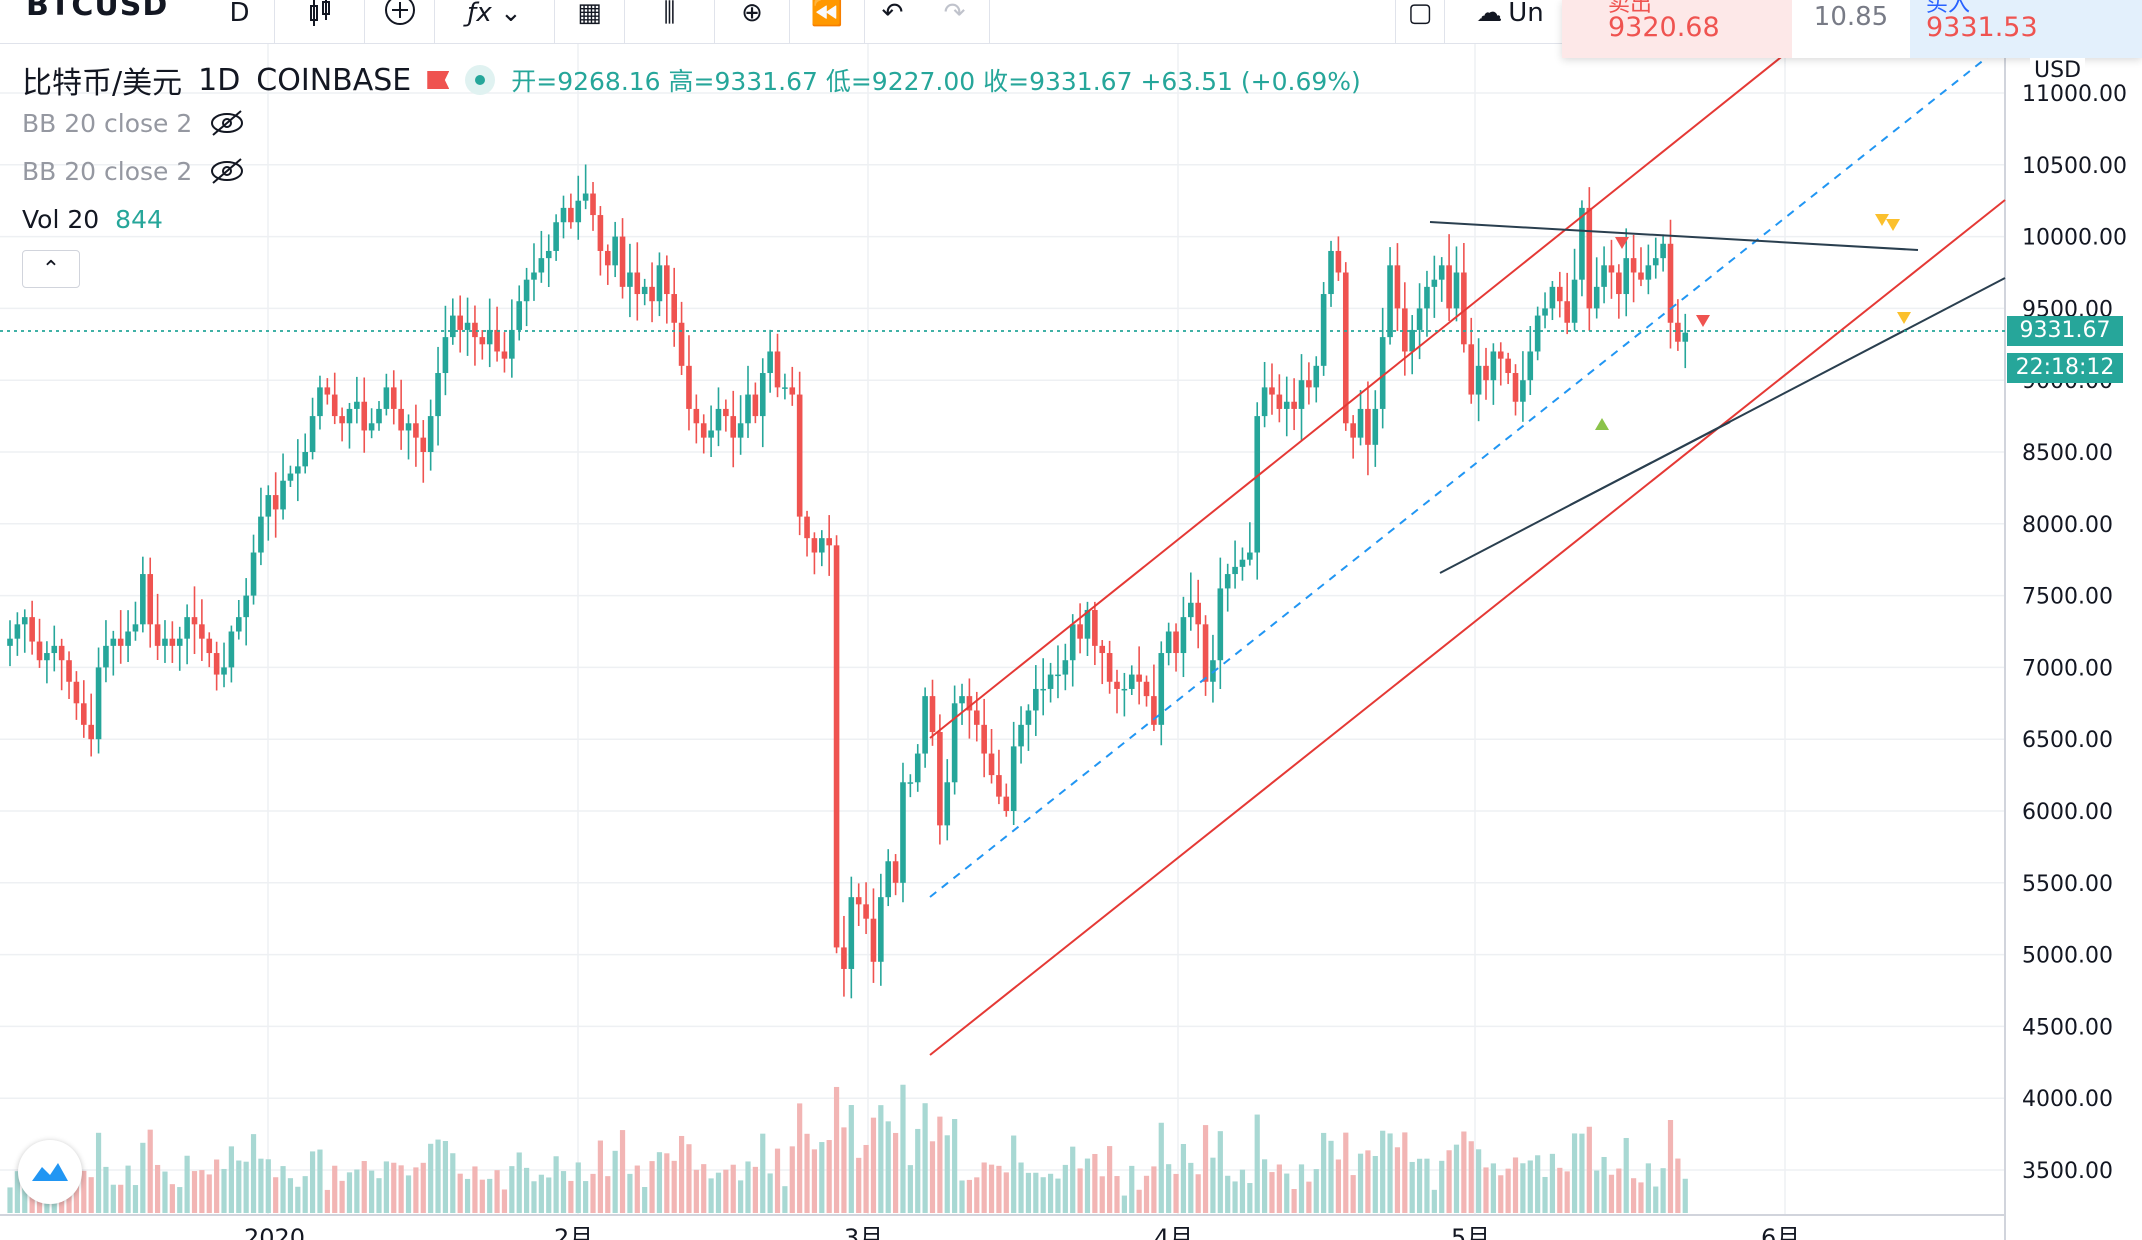 This screenshot has height=1240, width=2142. Describe the element at coordinates (589, 14) in the screenshot. I see `grid-icon: ▦` at that location.